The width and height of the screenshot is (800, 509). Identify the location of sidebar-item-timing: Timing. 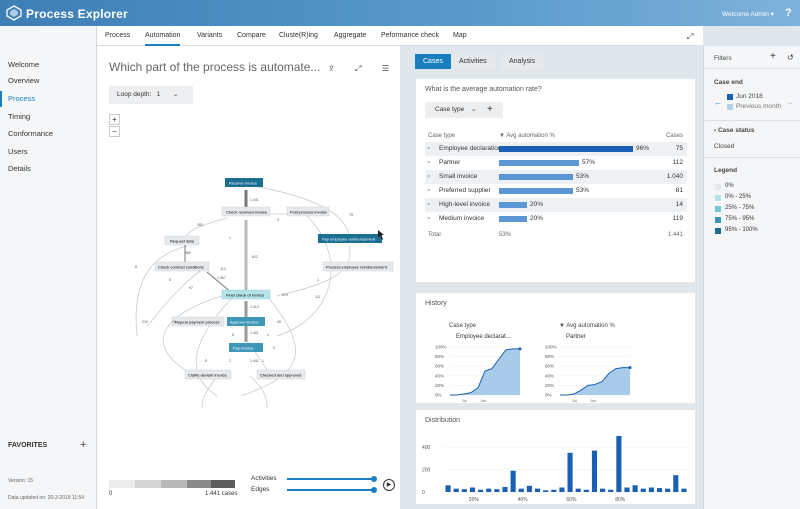
(19, 116).